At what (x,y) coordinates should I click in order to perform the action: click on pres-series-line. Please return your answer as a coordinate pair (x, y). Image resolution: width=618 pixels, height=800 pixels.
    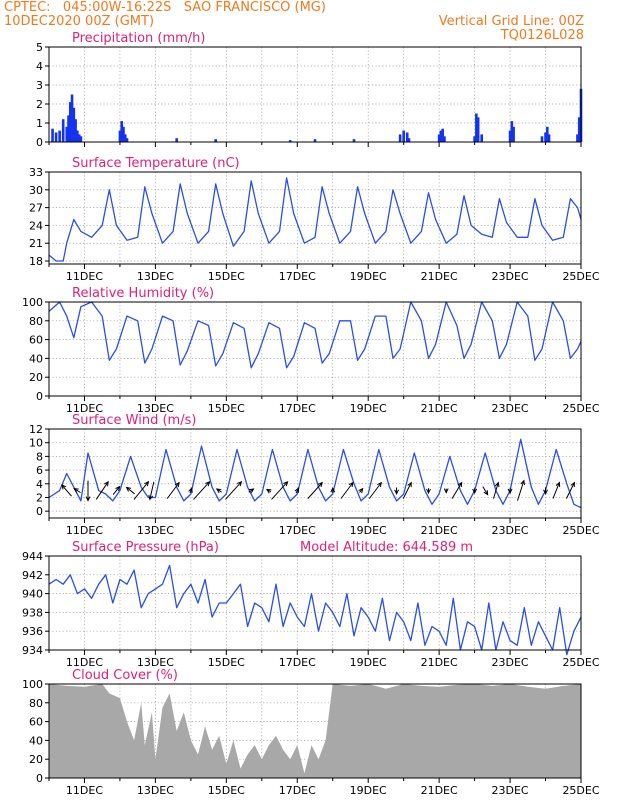
    Looking at the image, I should click on (315, 610).